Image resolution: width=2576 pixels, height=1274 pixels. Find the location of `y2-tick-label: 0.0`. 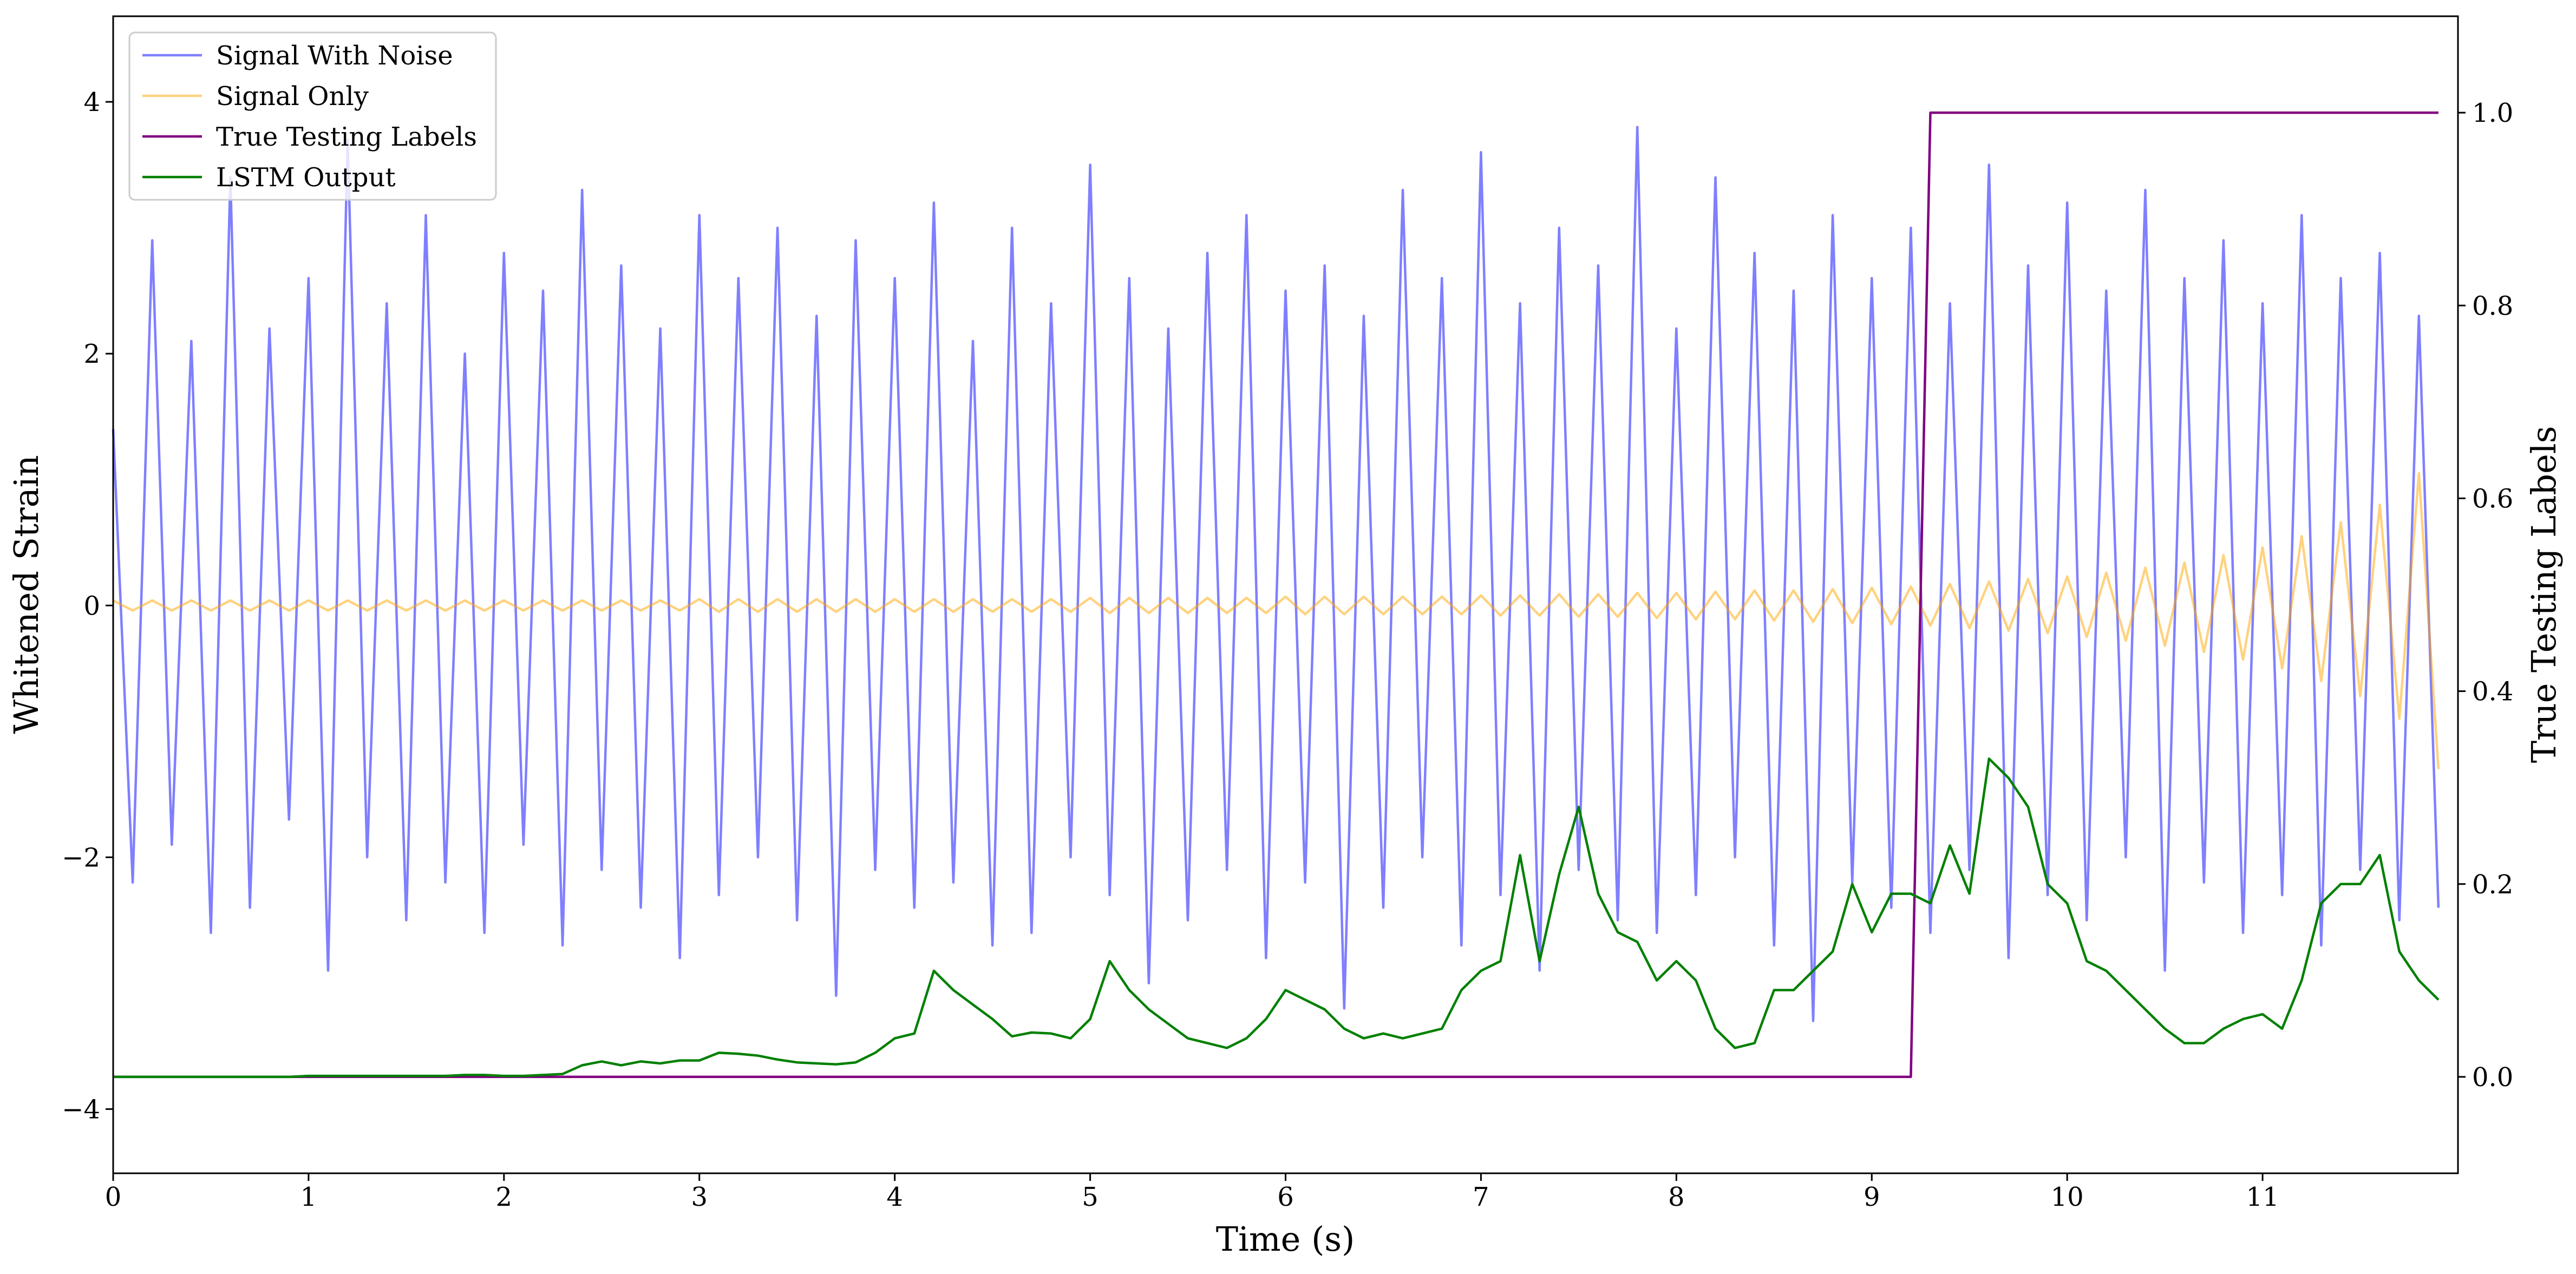

y2-tick-label: 0.0 is located at coordinates (2492, 1077).